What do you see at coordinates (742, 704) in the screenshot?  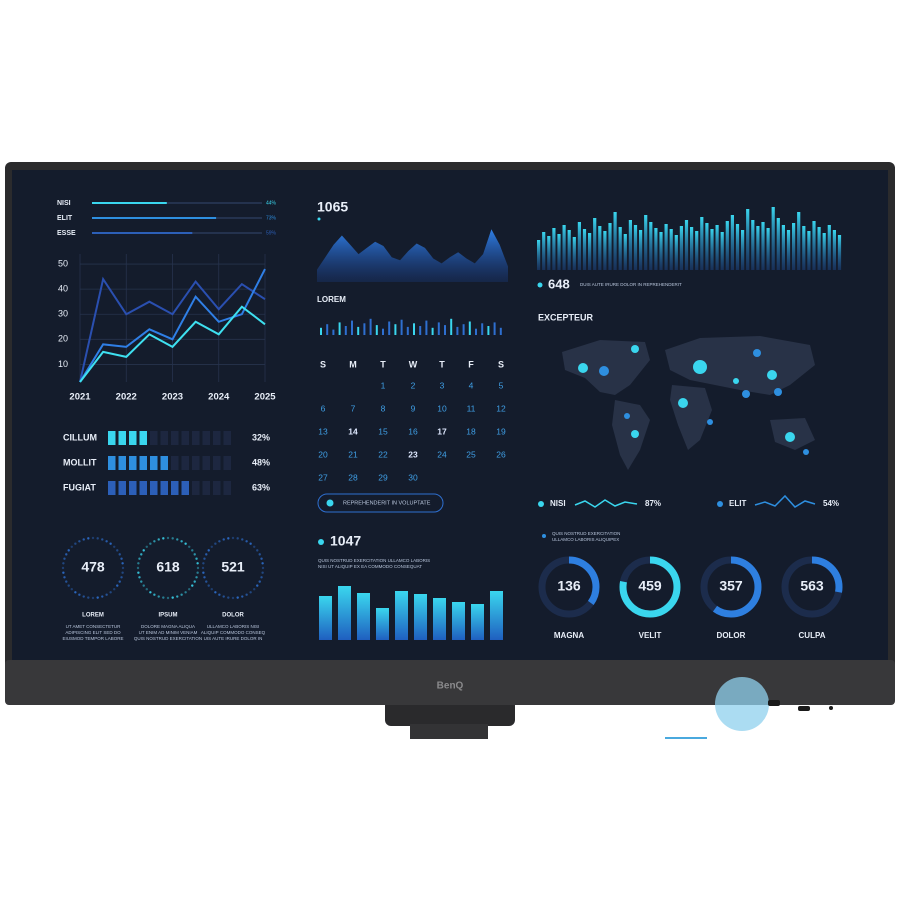 I see `button-highlight` at bounding box center [742, 704].